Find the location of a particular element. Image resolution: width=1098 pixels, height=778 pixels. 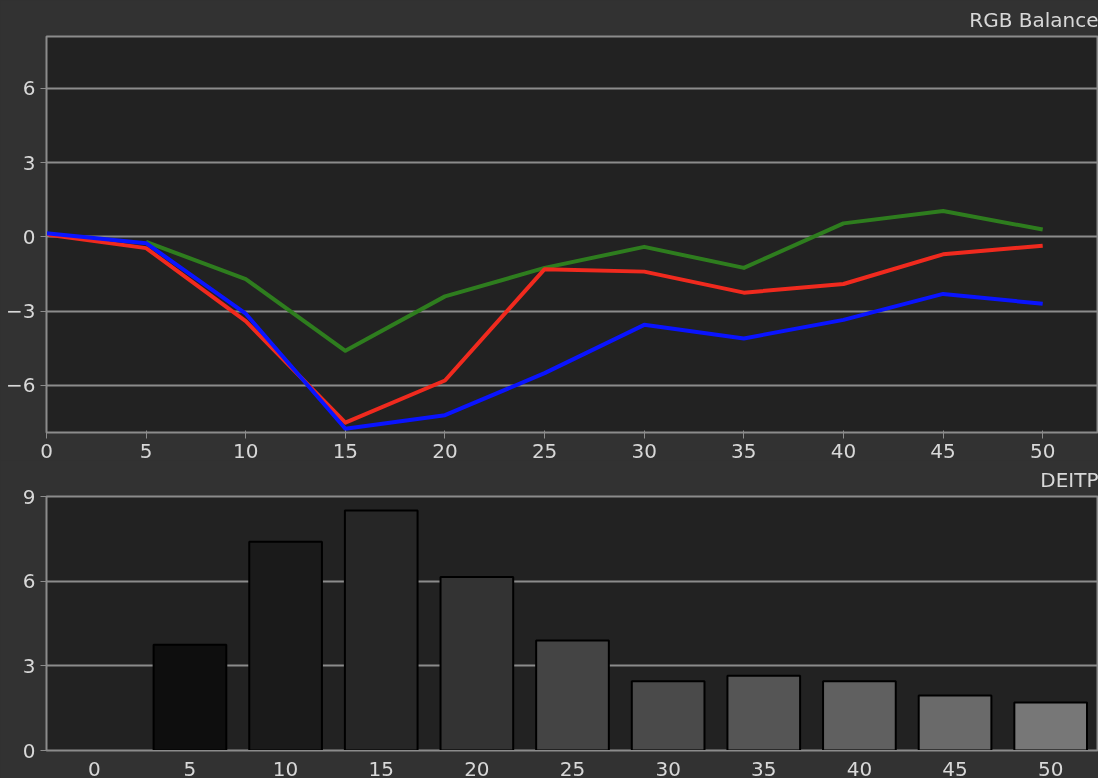

y-tick-label: −6 is located at coordinates (21, 385).